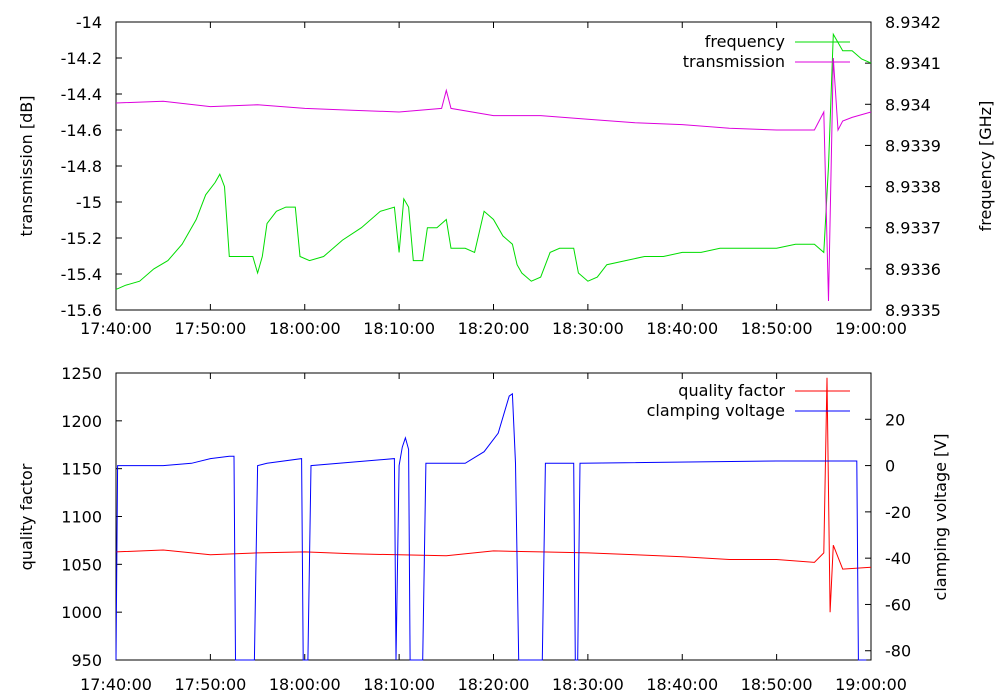 The image size is (1000, 700). What do you see at coordinates (81, 94) in the screenshot?
I see `y-tick-label: -14.4` at bounding box center [81, 94].